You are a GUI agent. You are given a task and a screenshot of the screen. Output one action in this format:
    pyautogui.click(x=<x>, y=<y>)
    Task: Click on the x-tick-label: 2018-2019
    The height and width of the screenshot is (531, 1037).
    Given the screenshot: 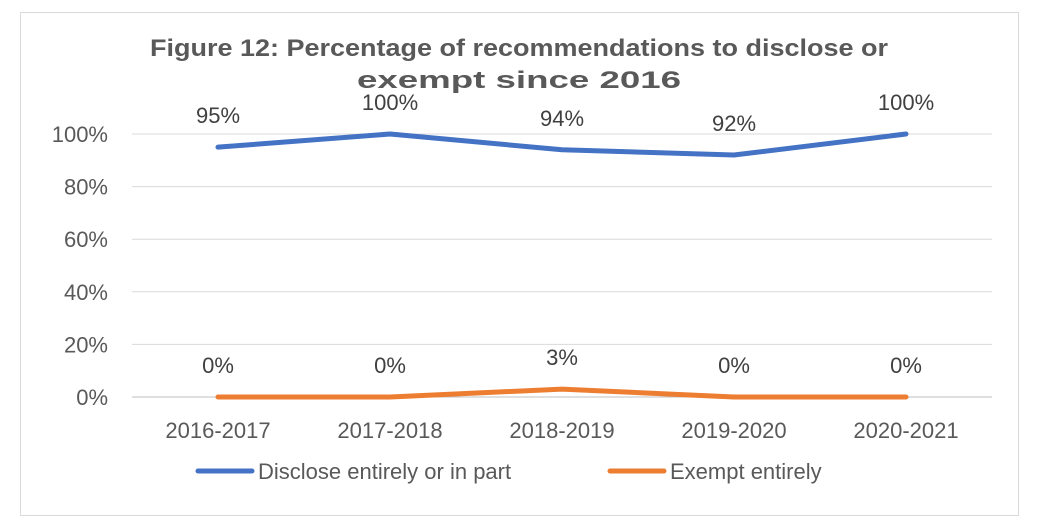 What is the action you would take?
    pyautogui.click(x=561, y=430)
    